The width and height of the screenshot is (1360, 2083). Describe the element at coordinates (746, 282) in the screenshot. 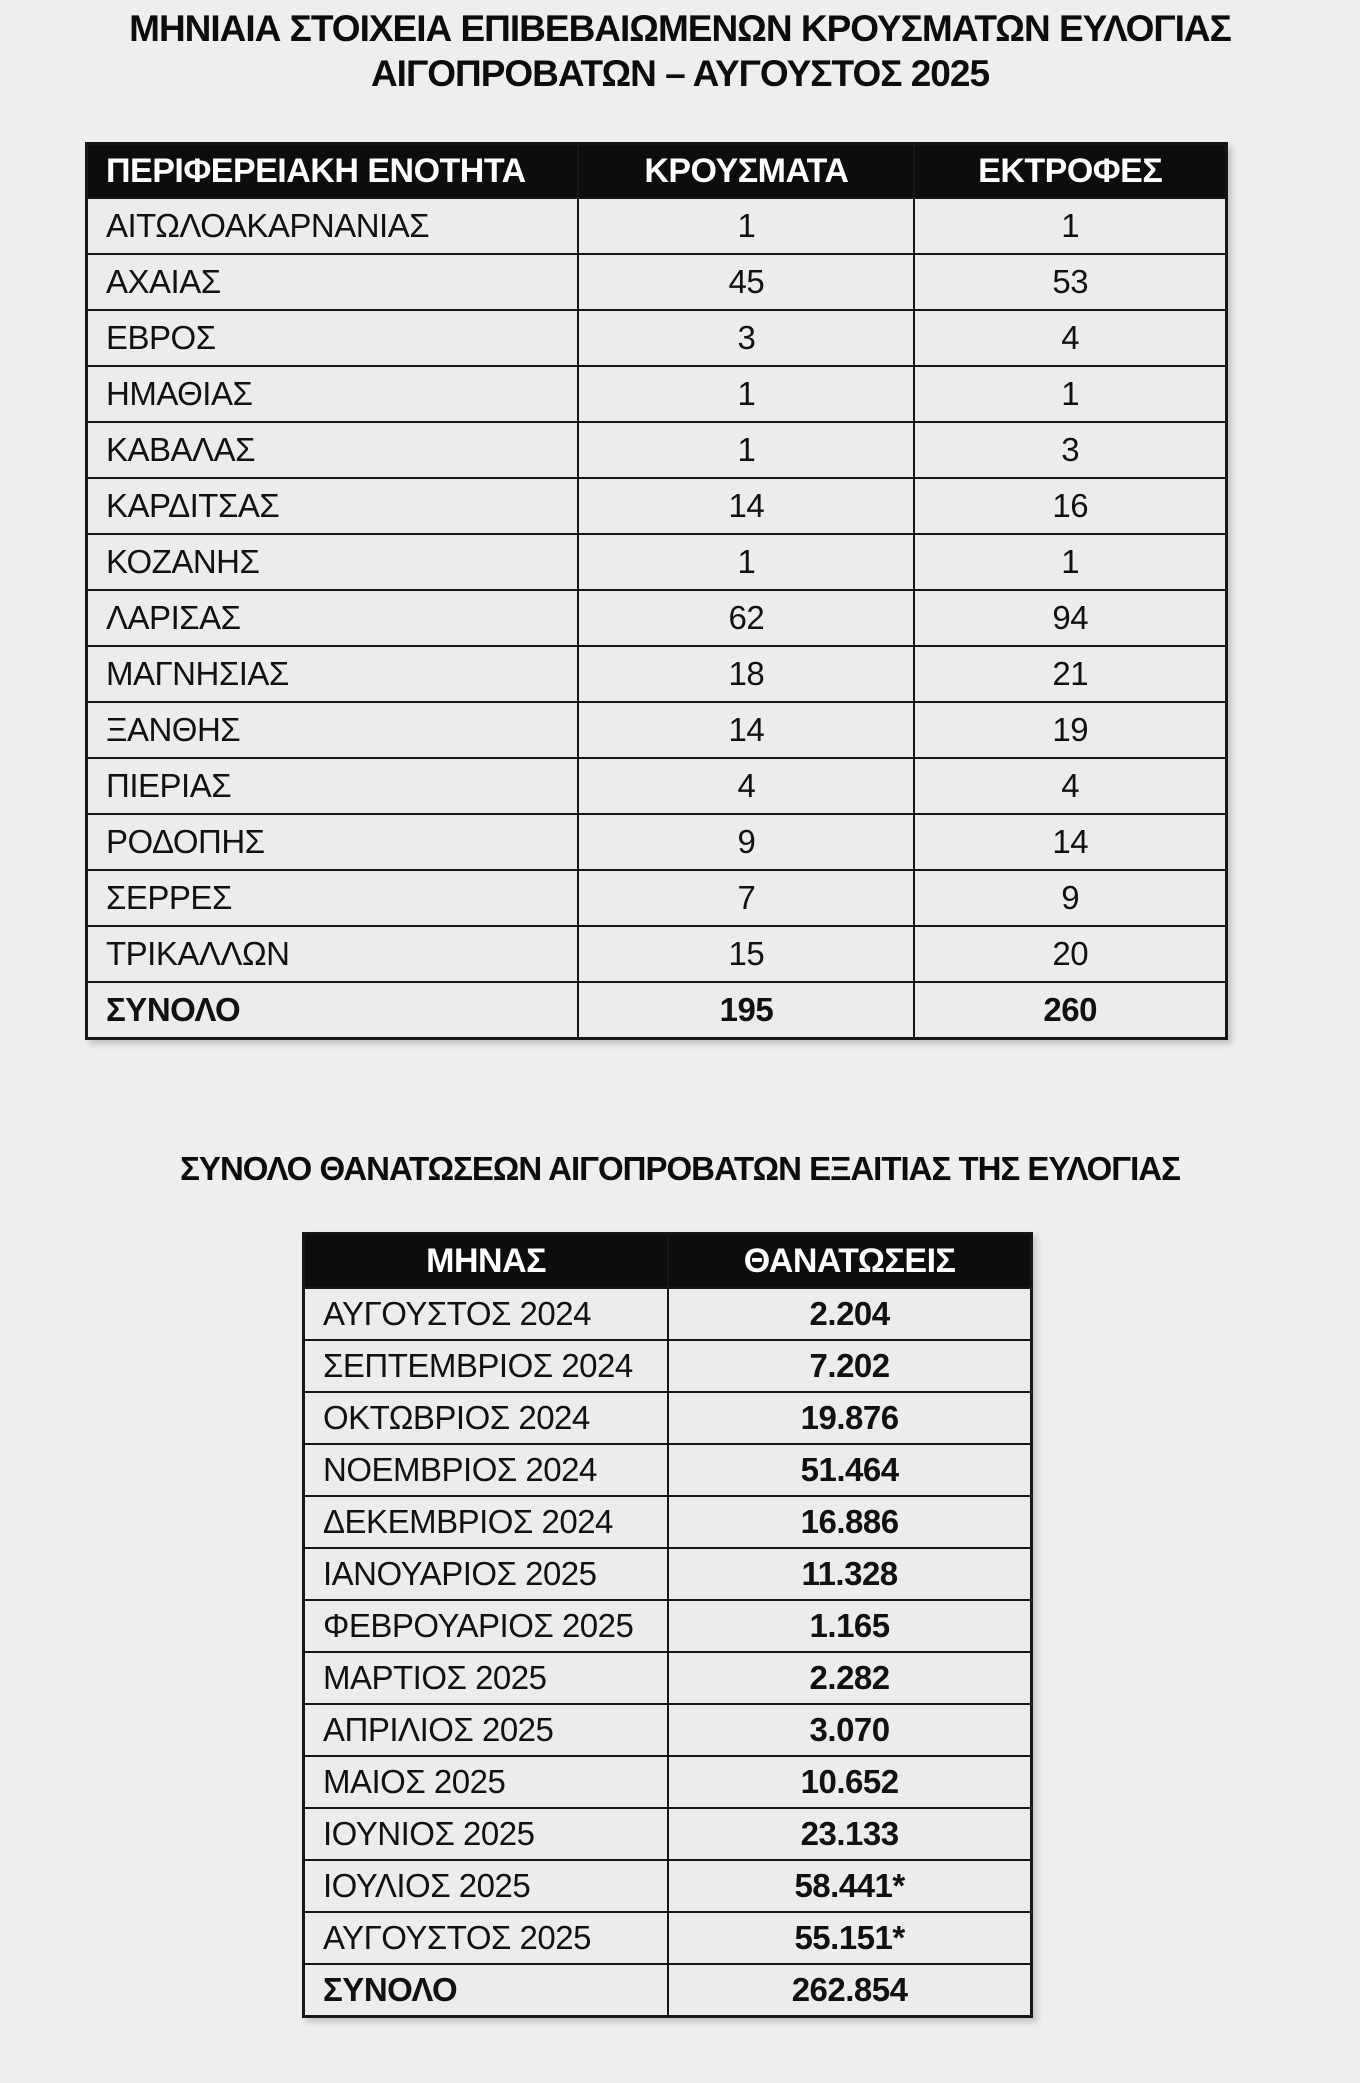

I see `cases-cell: 45` at that location.